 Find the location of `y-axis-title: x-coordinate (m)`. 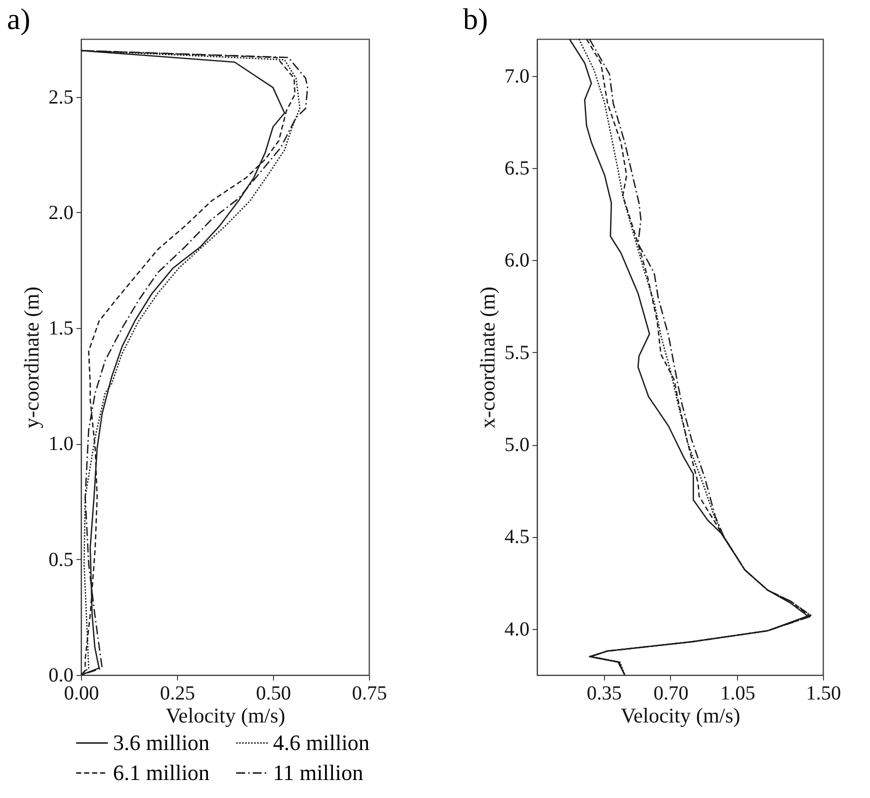

y-axis-title: x-coordinate (m) is located at coordinates (488, 357).